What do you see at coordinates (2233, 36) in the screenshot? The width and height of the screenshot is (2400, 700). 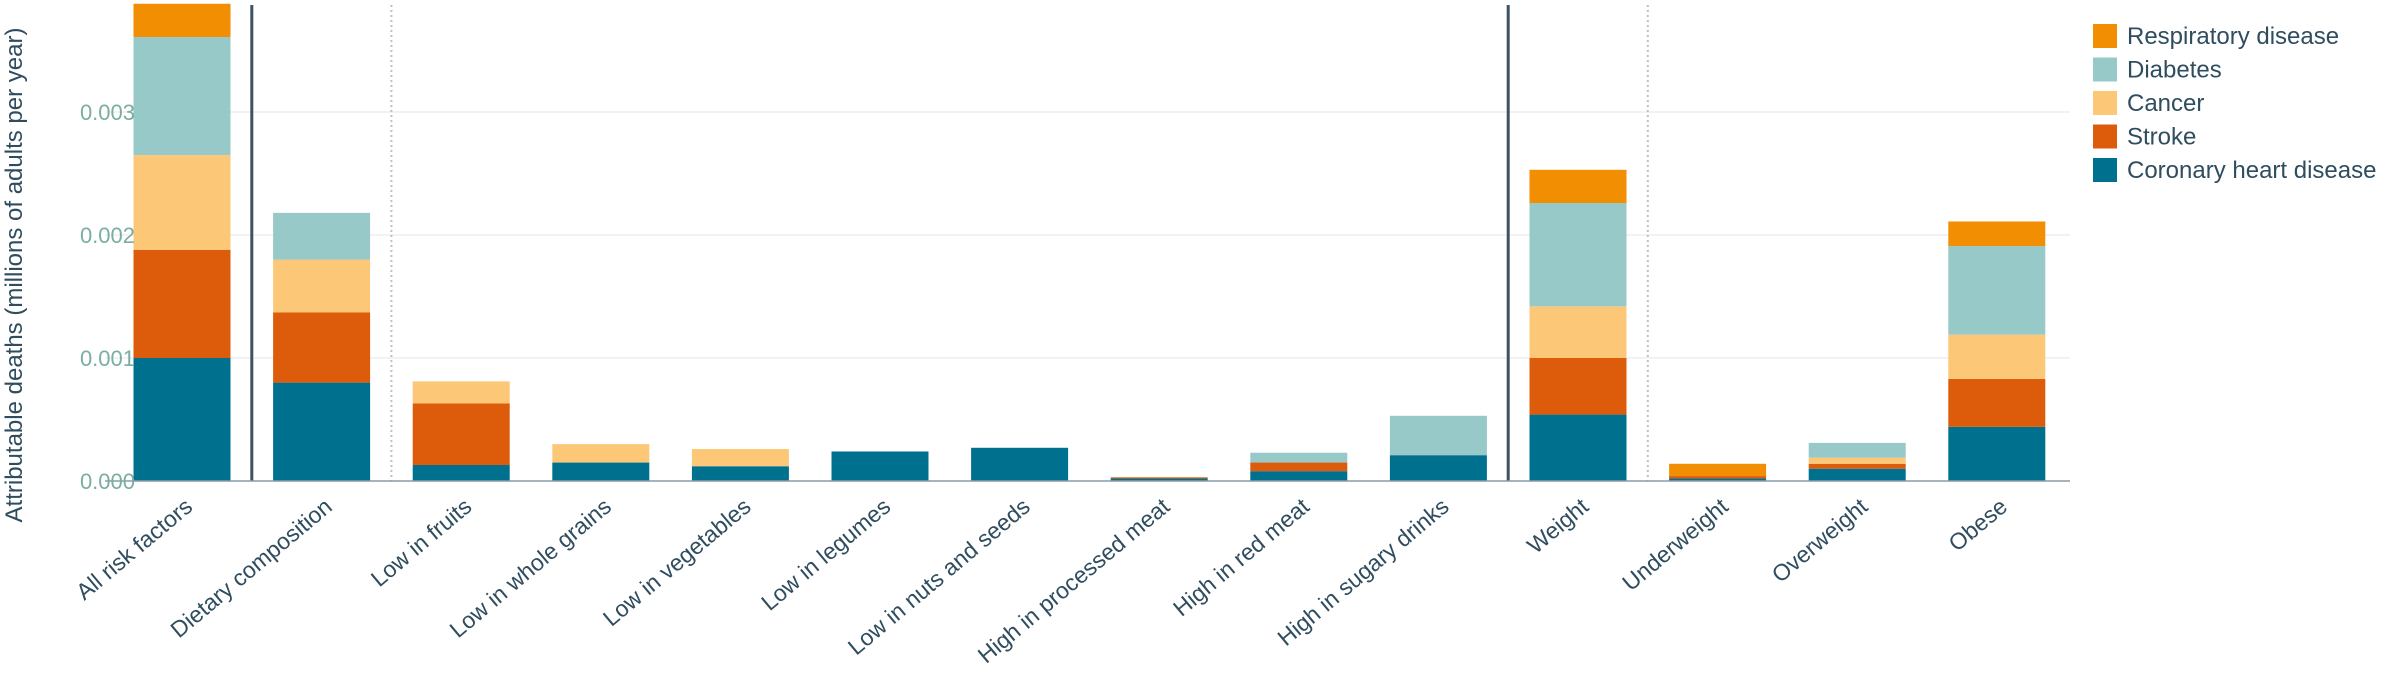 I see `legend-label: Respiratory disease` at bounding box center [2233, 36].